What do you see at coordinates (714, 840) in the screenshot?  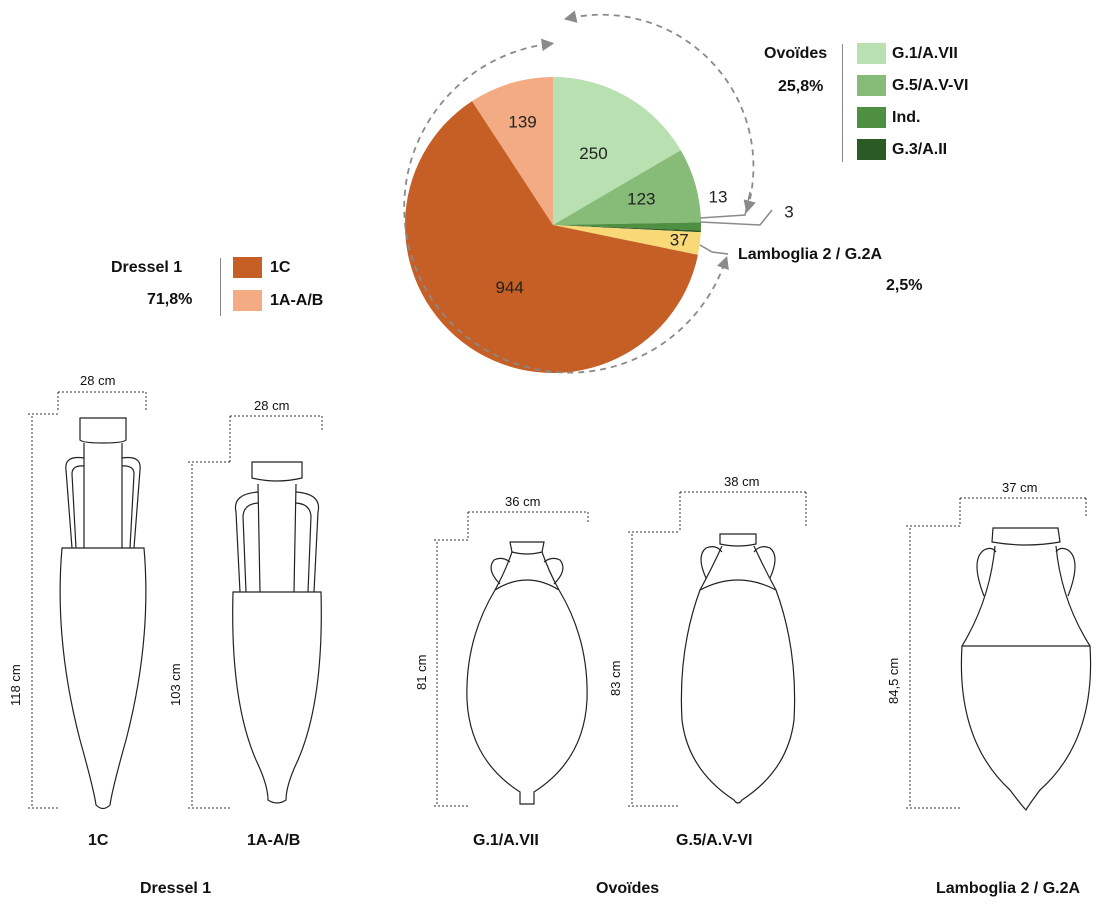 I see `type-label-g5: G.5/A.V-VI` at bounding box center [714, 840].